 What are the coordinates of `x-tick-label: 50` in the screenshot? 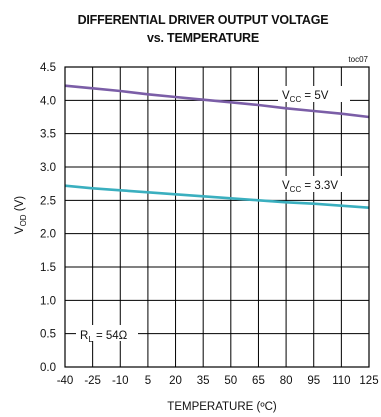 It's located at (230, 381).